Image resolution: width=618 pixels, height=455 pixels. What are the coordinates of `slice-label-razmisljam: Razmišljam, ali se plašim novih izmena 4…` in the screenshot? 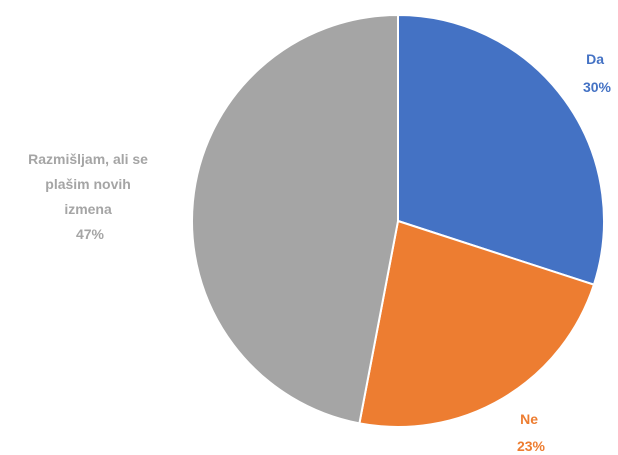 It's located at (90, 196).